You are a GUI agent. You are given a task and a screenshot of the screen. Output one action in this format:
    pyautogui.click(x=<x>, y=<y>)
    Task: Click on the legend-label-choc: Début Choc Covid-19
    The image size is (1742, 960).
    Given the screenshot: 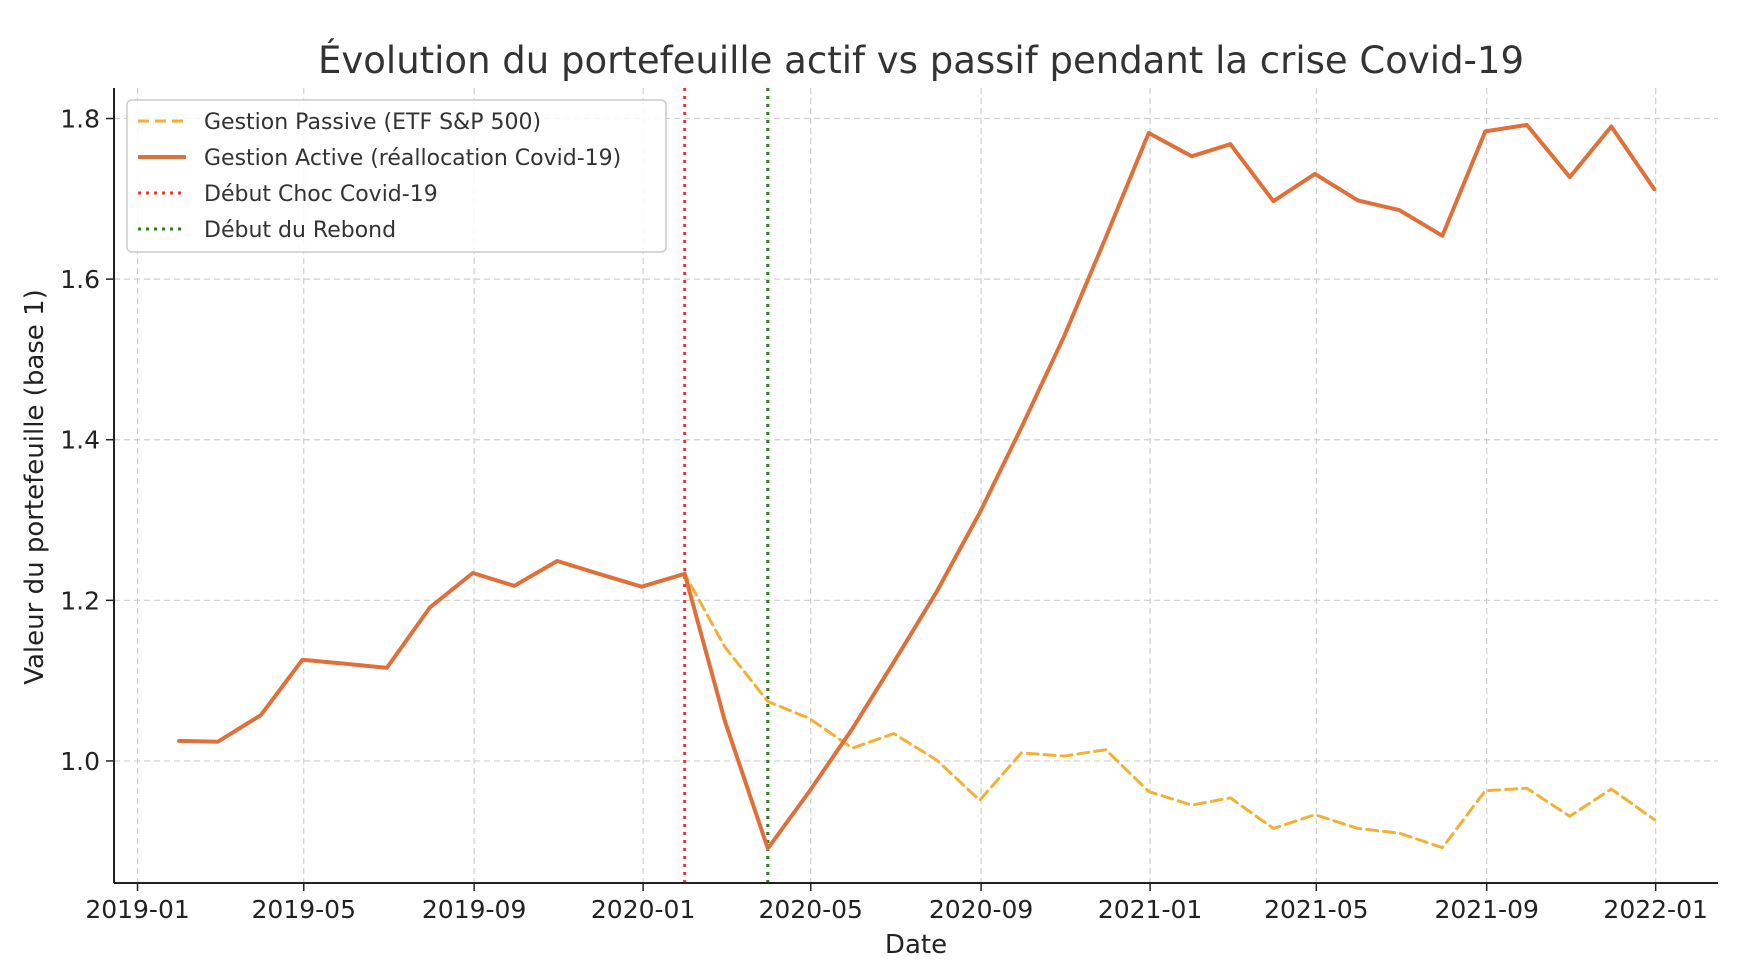 What is the action you would take?
    pyautogui.click(x=321, y=194)
    